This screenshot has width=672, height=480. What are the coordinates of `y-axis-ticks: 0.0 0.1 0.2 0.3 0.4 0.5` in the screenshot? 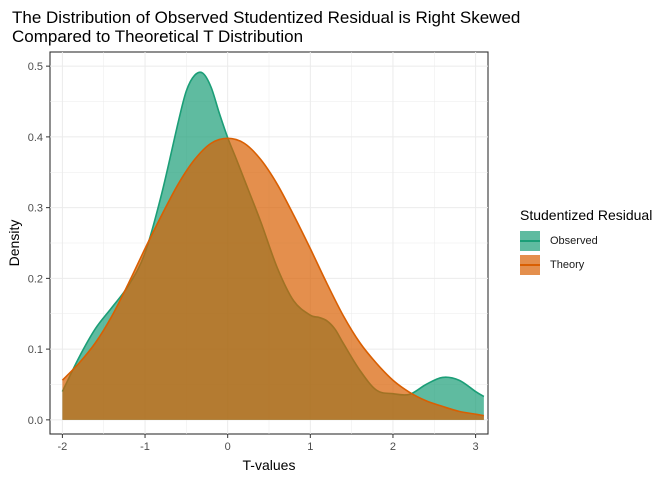 It's located at (39, 244).